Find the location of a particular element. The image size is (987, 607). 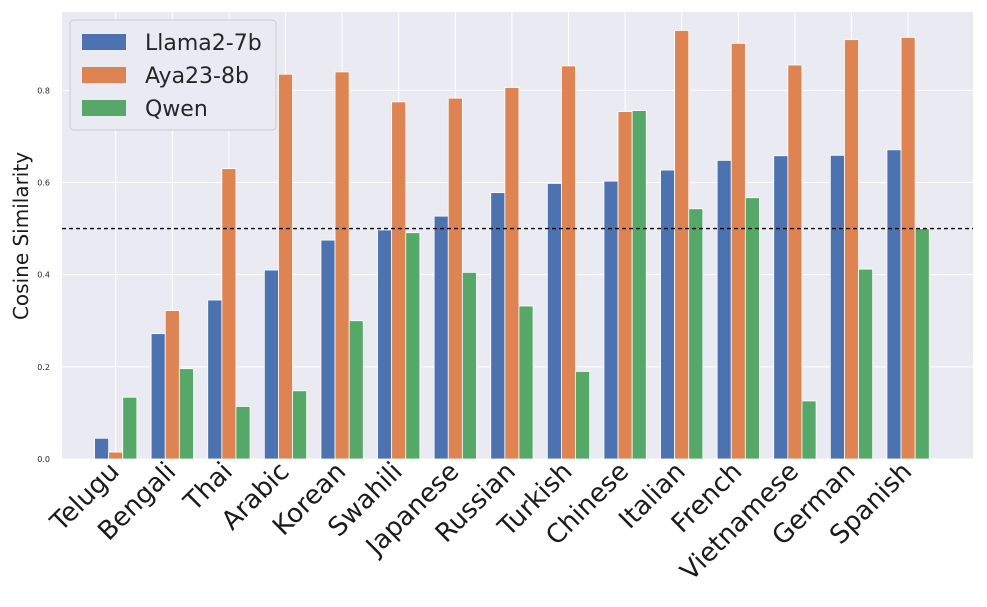

bar-qwen-russian is located at coordinates (526, 382).